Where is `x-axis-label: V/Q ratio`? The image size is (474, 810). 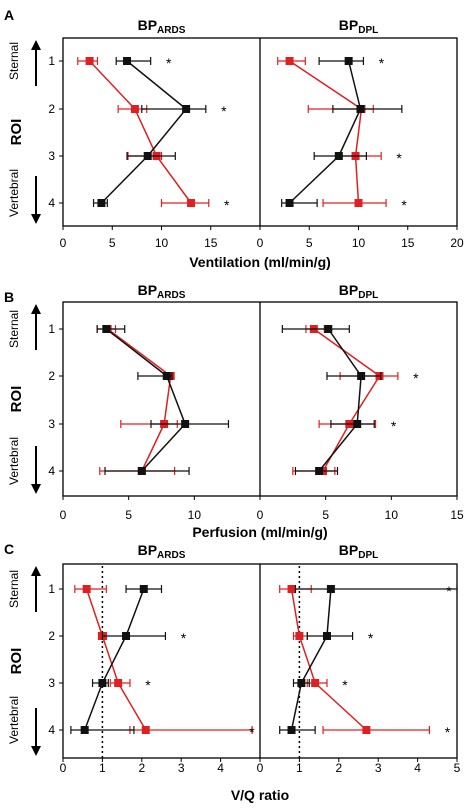 x-axis-label: V/Q ratio is located at coordinates (260, 795).